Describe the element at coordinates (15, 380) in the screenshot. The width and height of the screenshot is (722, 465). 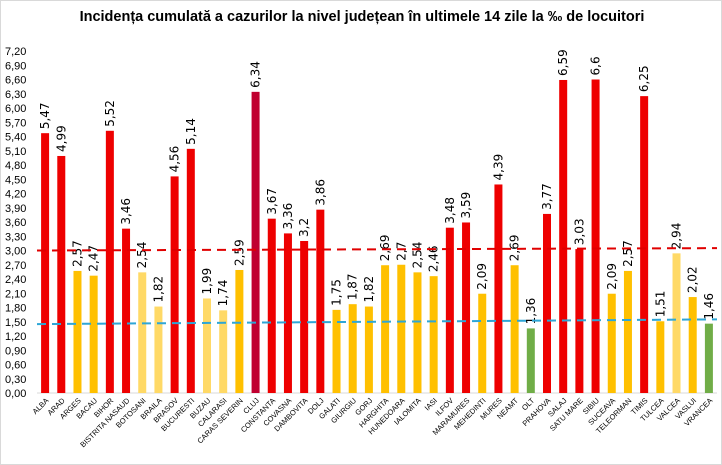
I see `y-tick-label: 0,30` at that location.